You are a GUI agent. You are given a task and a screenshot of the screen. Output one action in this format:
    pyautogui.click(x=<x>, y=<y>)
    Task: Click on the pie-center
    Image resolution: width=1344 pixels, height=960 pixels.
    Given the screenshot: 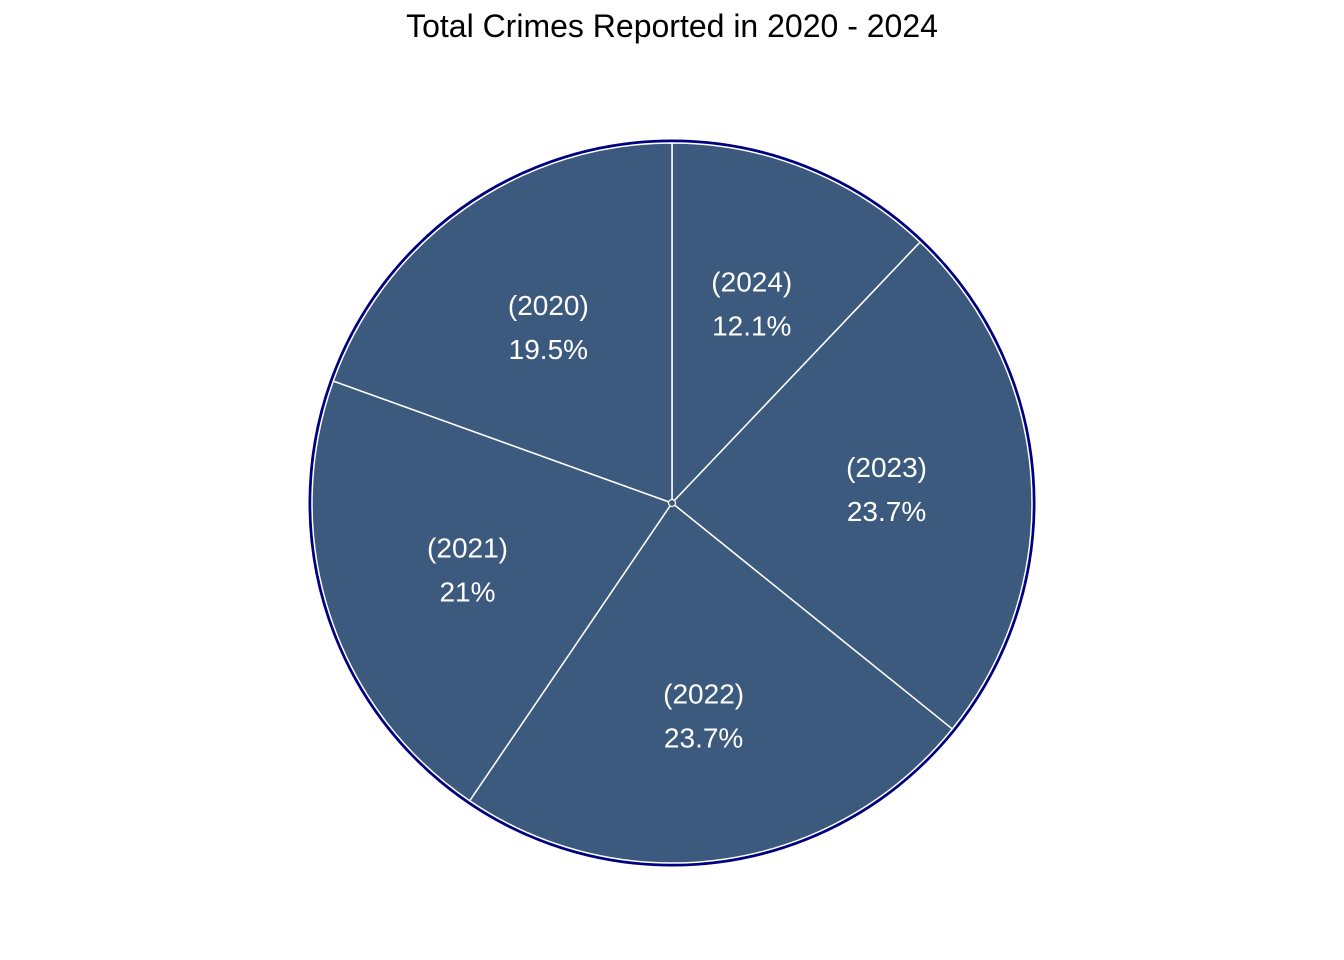 What is the action you would take?
    pyautogui.click(x=672, y=503)
    